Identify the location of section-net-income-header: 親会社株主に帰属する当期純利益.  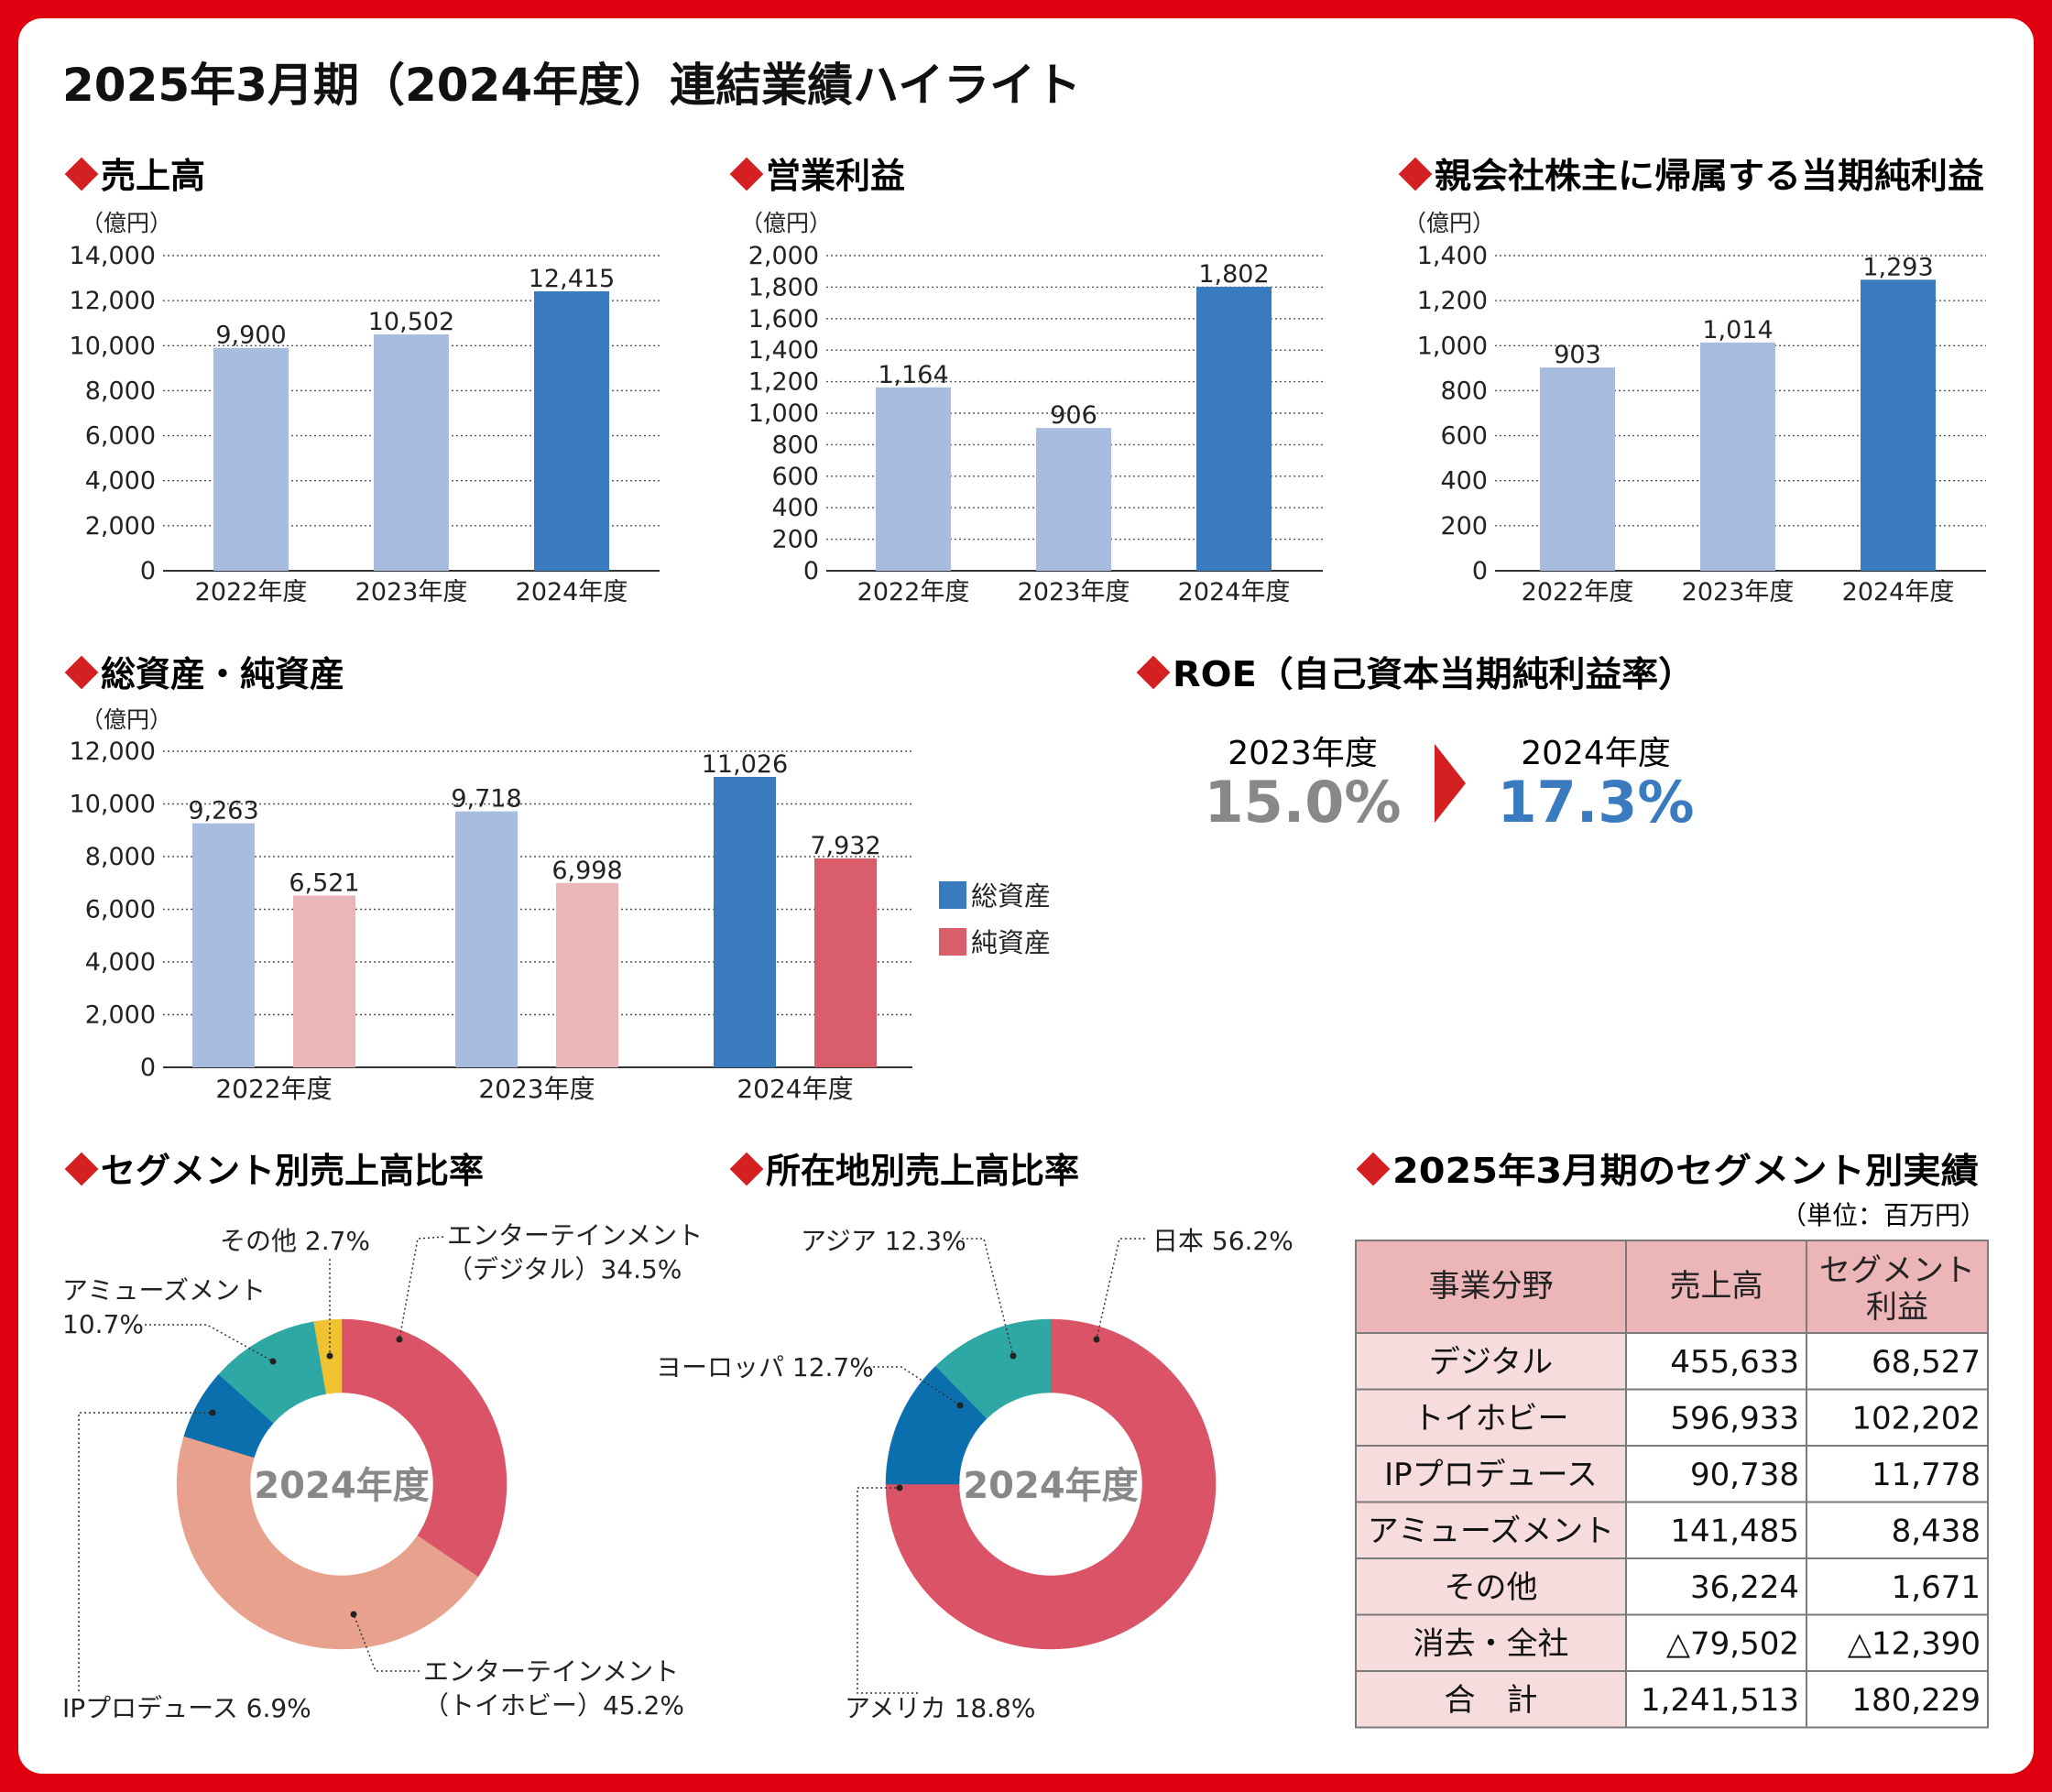
(1691, 176).